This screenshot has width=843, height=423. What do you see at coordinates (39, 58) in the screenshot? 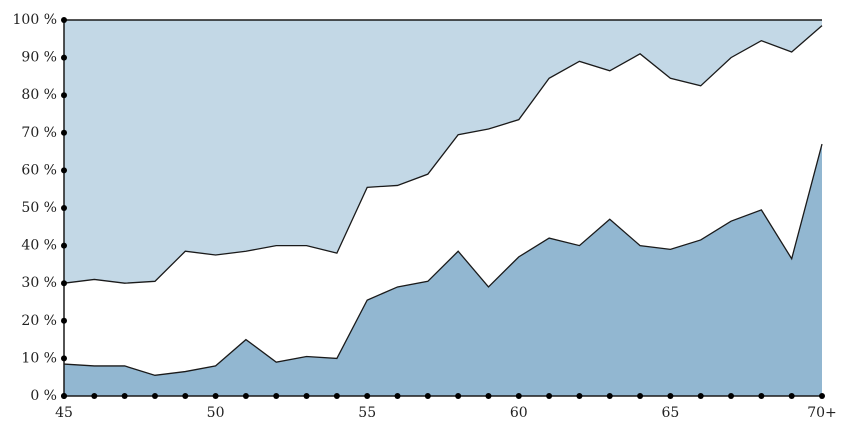
I see `y-tick-label: 90 %` at bounding box center [39, 58].